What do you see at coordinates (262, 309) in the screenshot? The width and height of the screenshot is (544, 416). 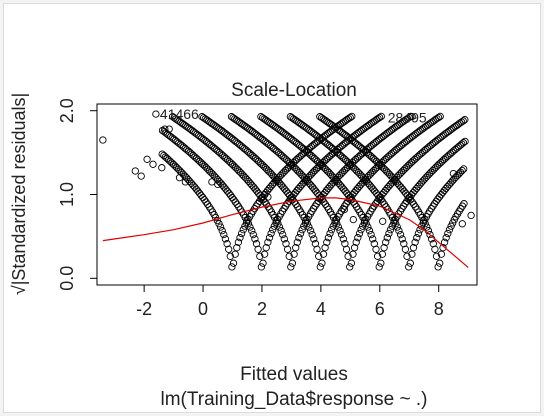 I see `x-tick-label: 2` at bounding box center [262, 309].